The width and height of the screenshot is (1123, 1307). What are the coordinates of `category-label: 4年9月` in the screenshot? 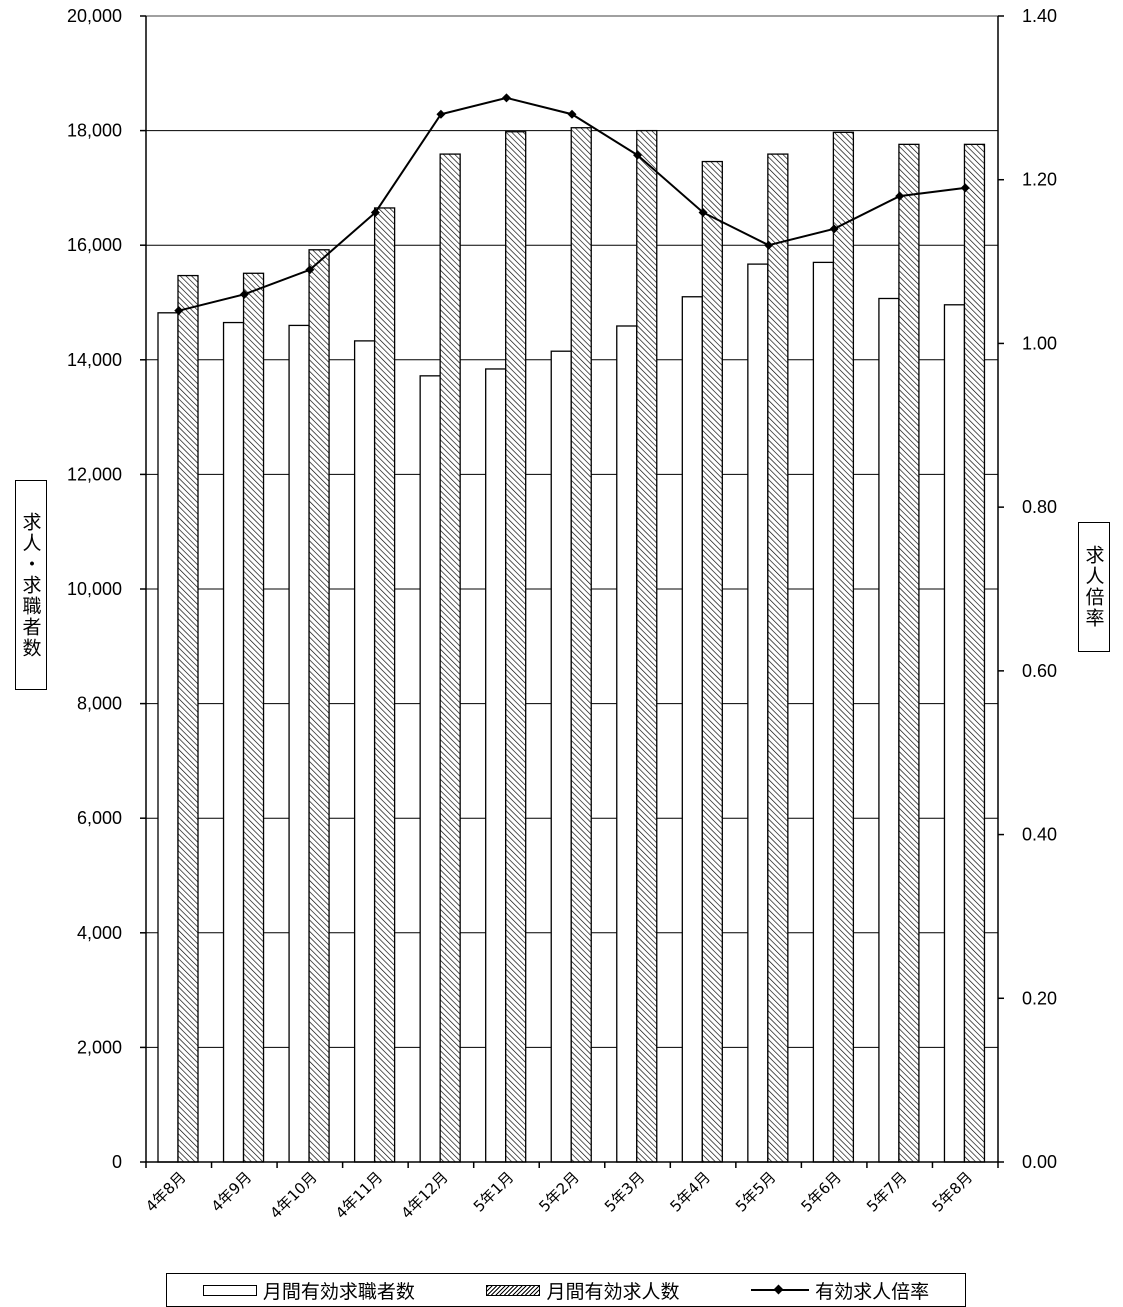 It's located at (231, 1191).